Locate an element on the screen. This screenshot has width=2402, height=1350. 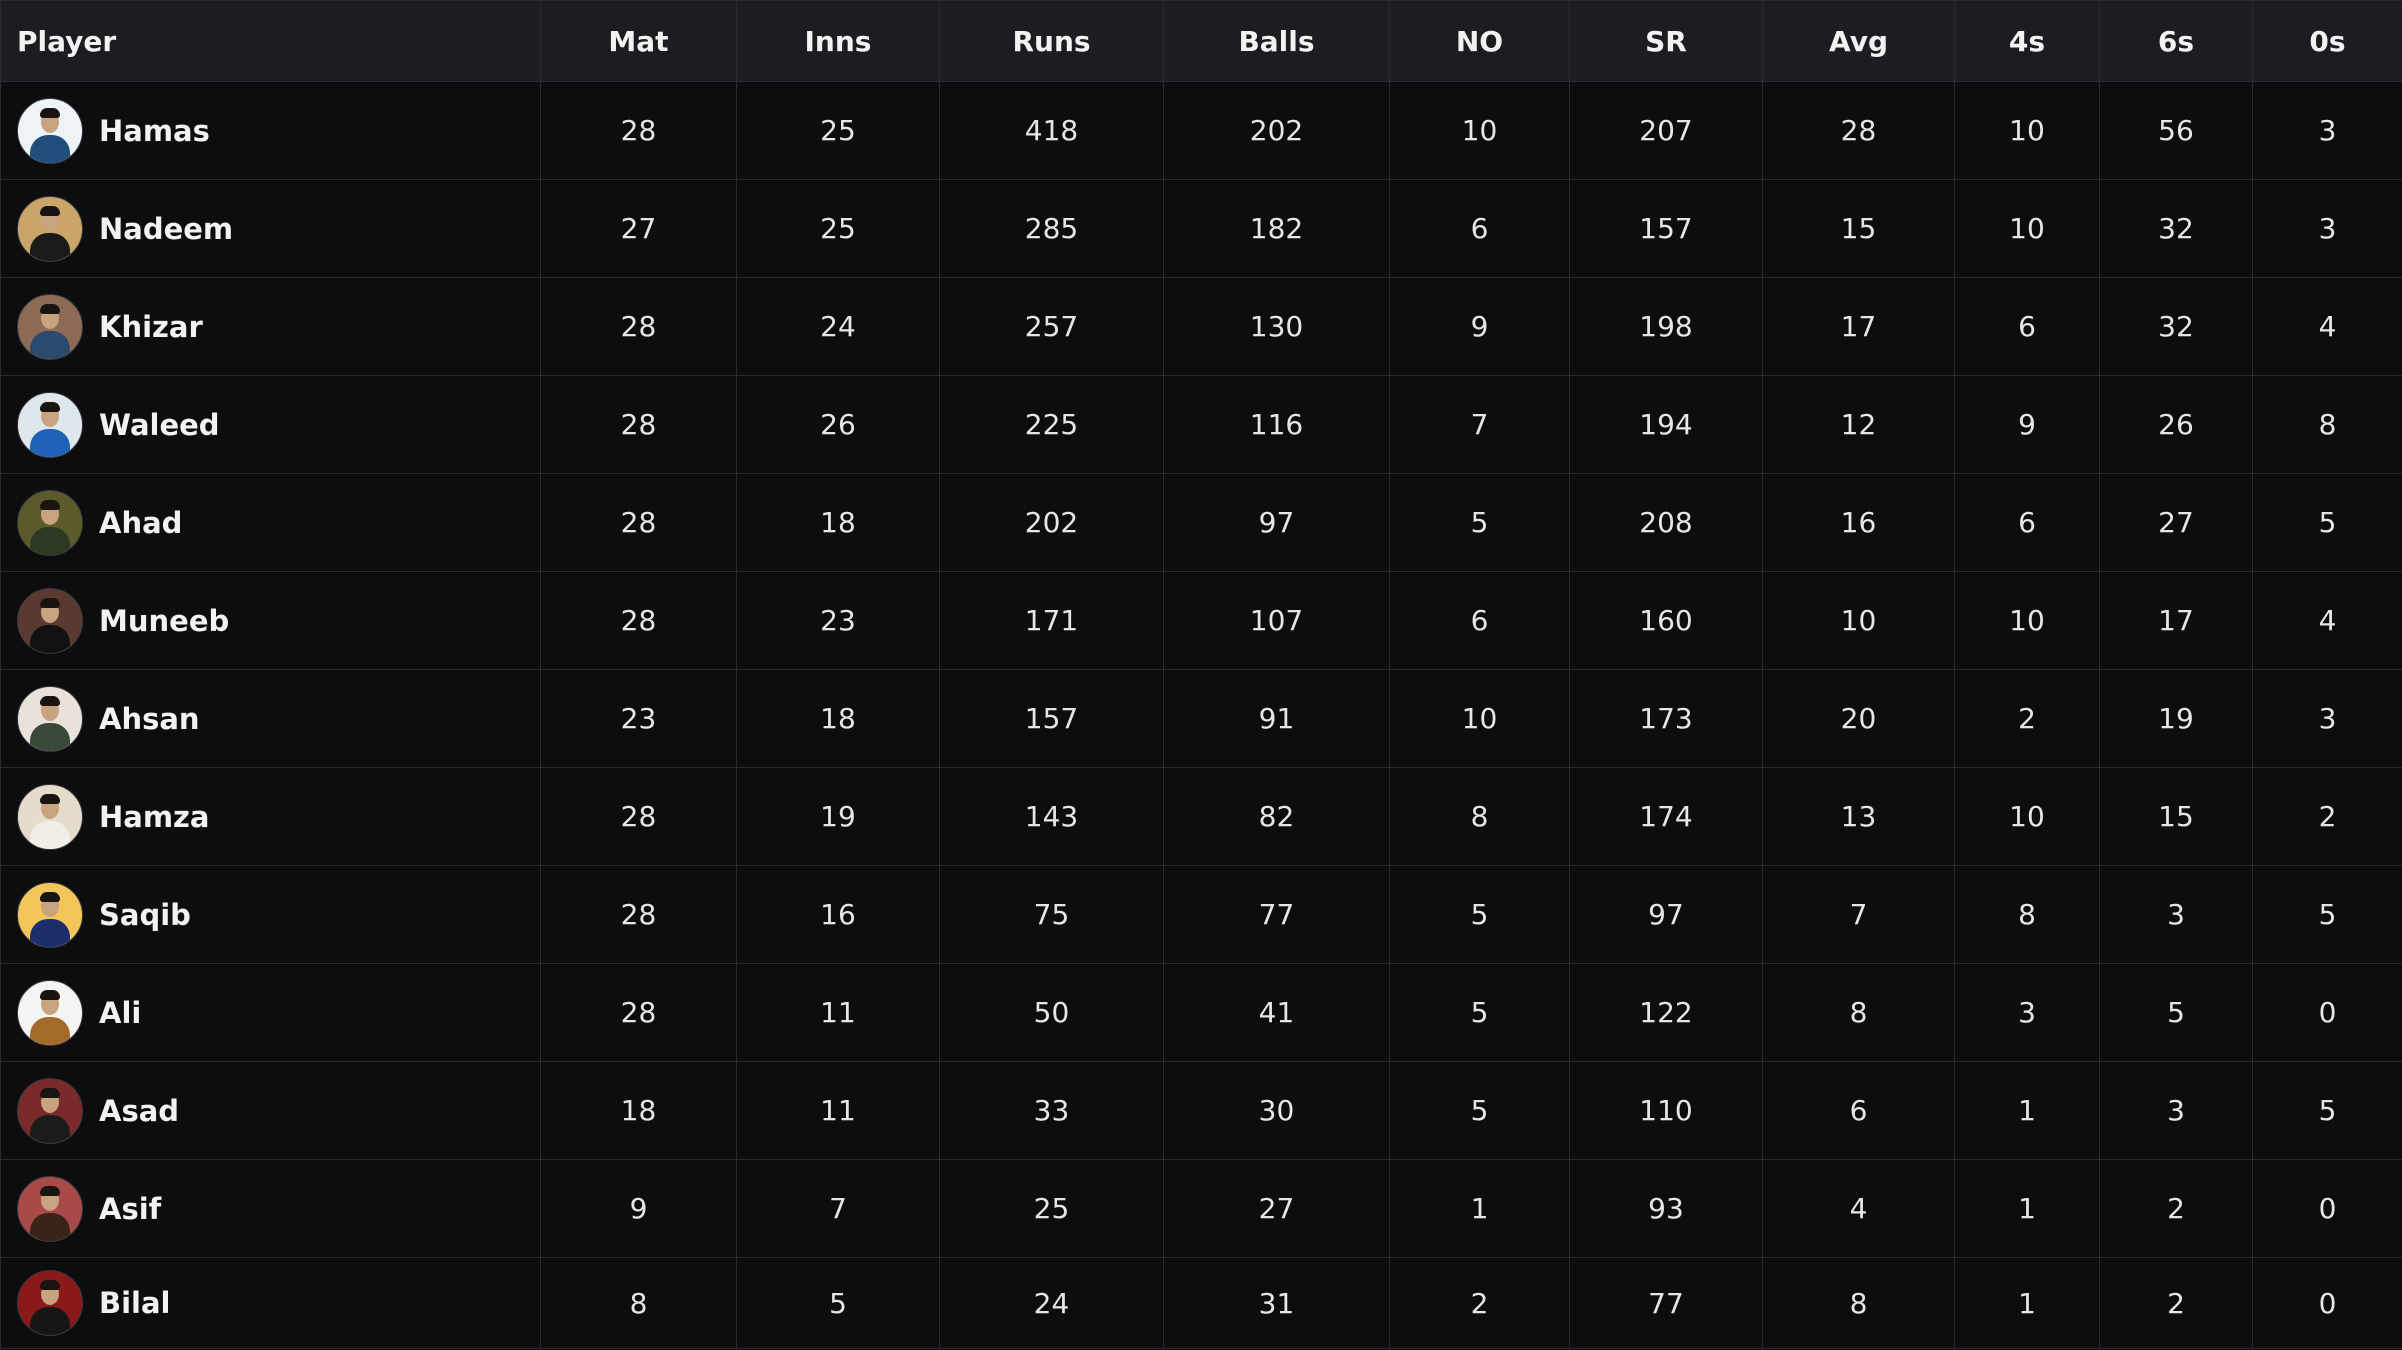
table-row: Nadeem 27 25 285 182 6 157 15 10 32 3 is located at coordinates (1201, 228).